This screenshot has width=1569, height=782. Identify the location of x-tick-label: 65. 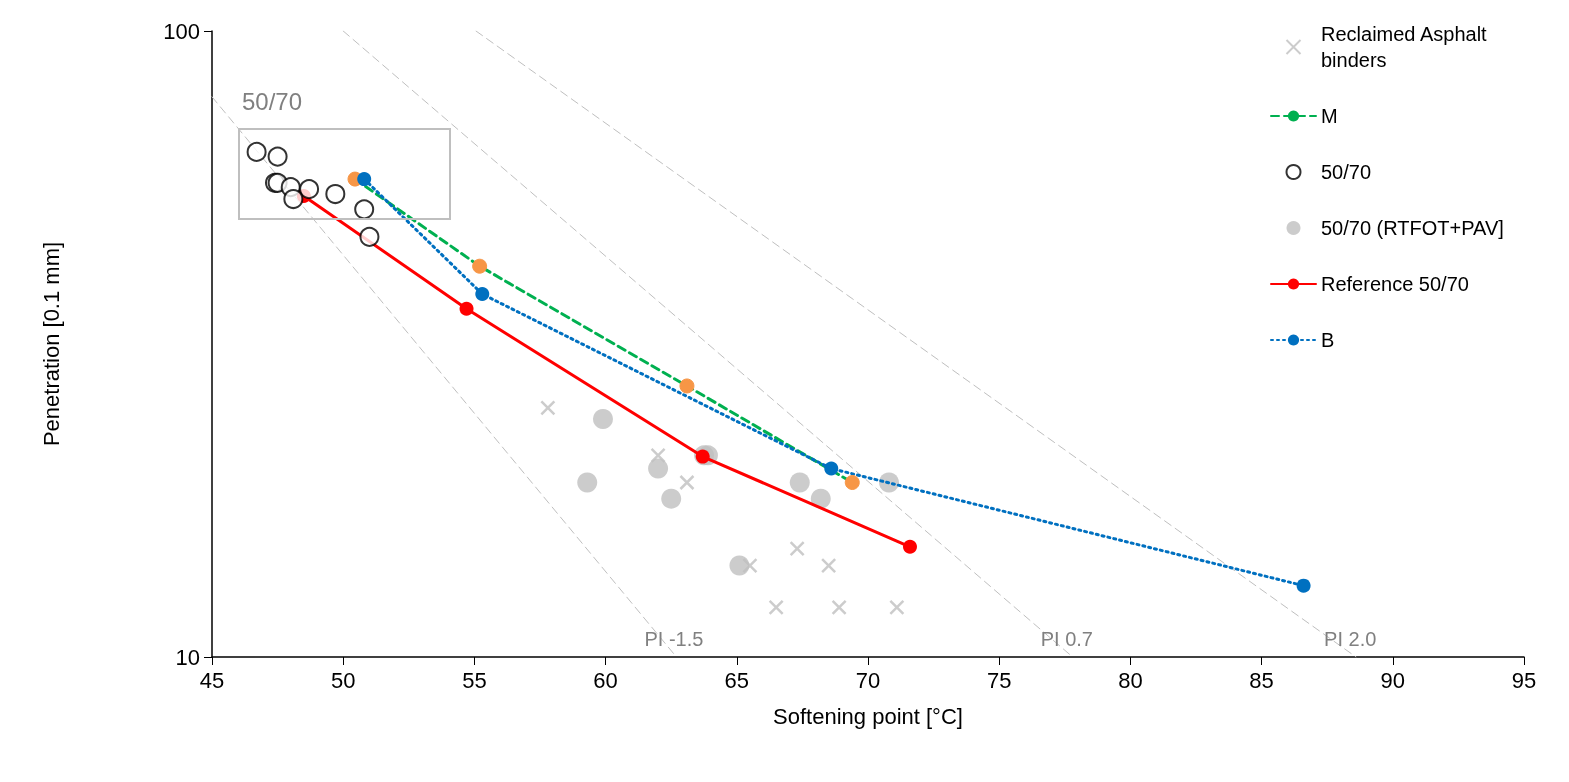
(737, 680).